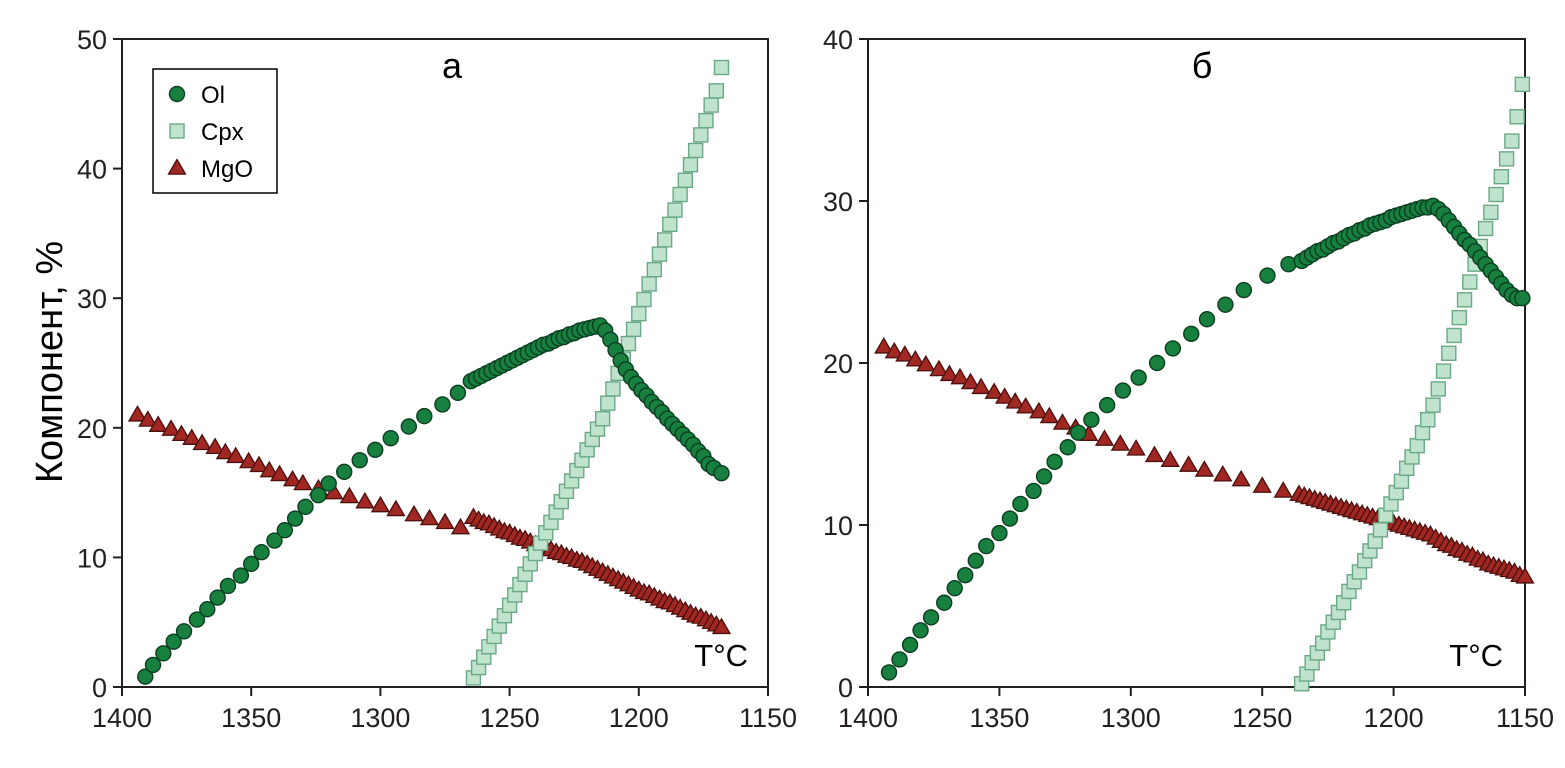 This screenshot has height=768, width=1565. Describe the element at coordinates (122, 718) in the screenshot. I see `x-tick-label-a: 1400` at that location.